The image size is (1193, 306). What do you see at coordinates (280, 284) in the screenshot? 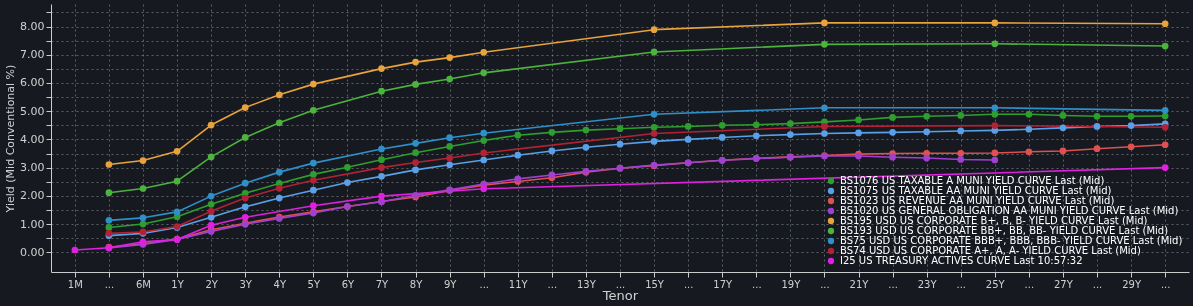
I see `x-tick-label: 4Y` at bounding box center [280, 284].